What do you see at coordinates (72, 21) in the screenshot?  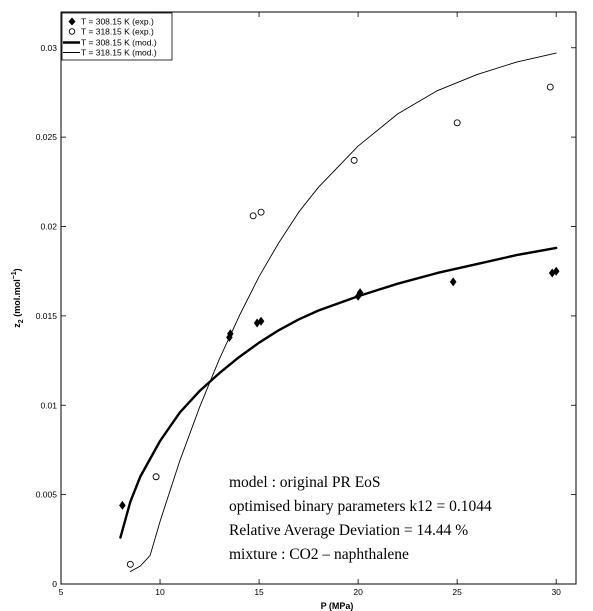 I see `diamond-marker-icon` at bounding box center [72, 21].